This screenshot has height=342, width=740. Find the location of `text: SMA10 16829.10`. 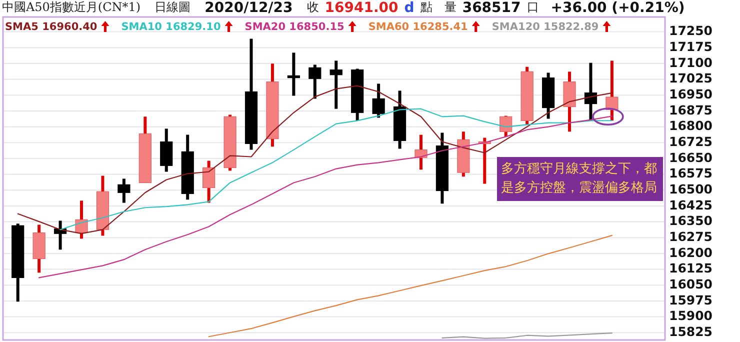

text: SMA10 16829.10 is located at coordinates (171, 26).